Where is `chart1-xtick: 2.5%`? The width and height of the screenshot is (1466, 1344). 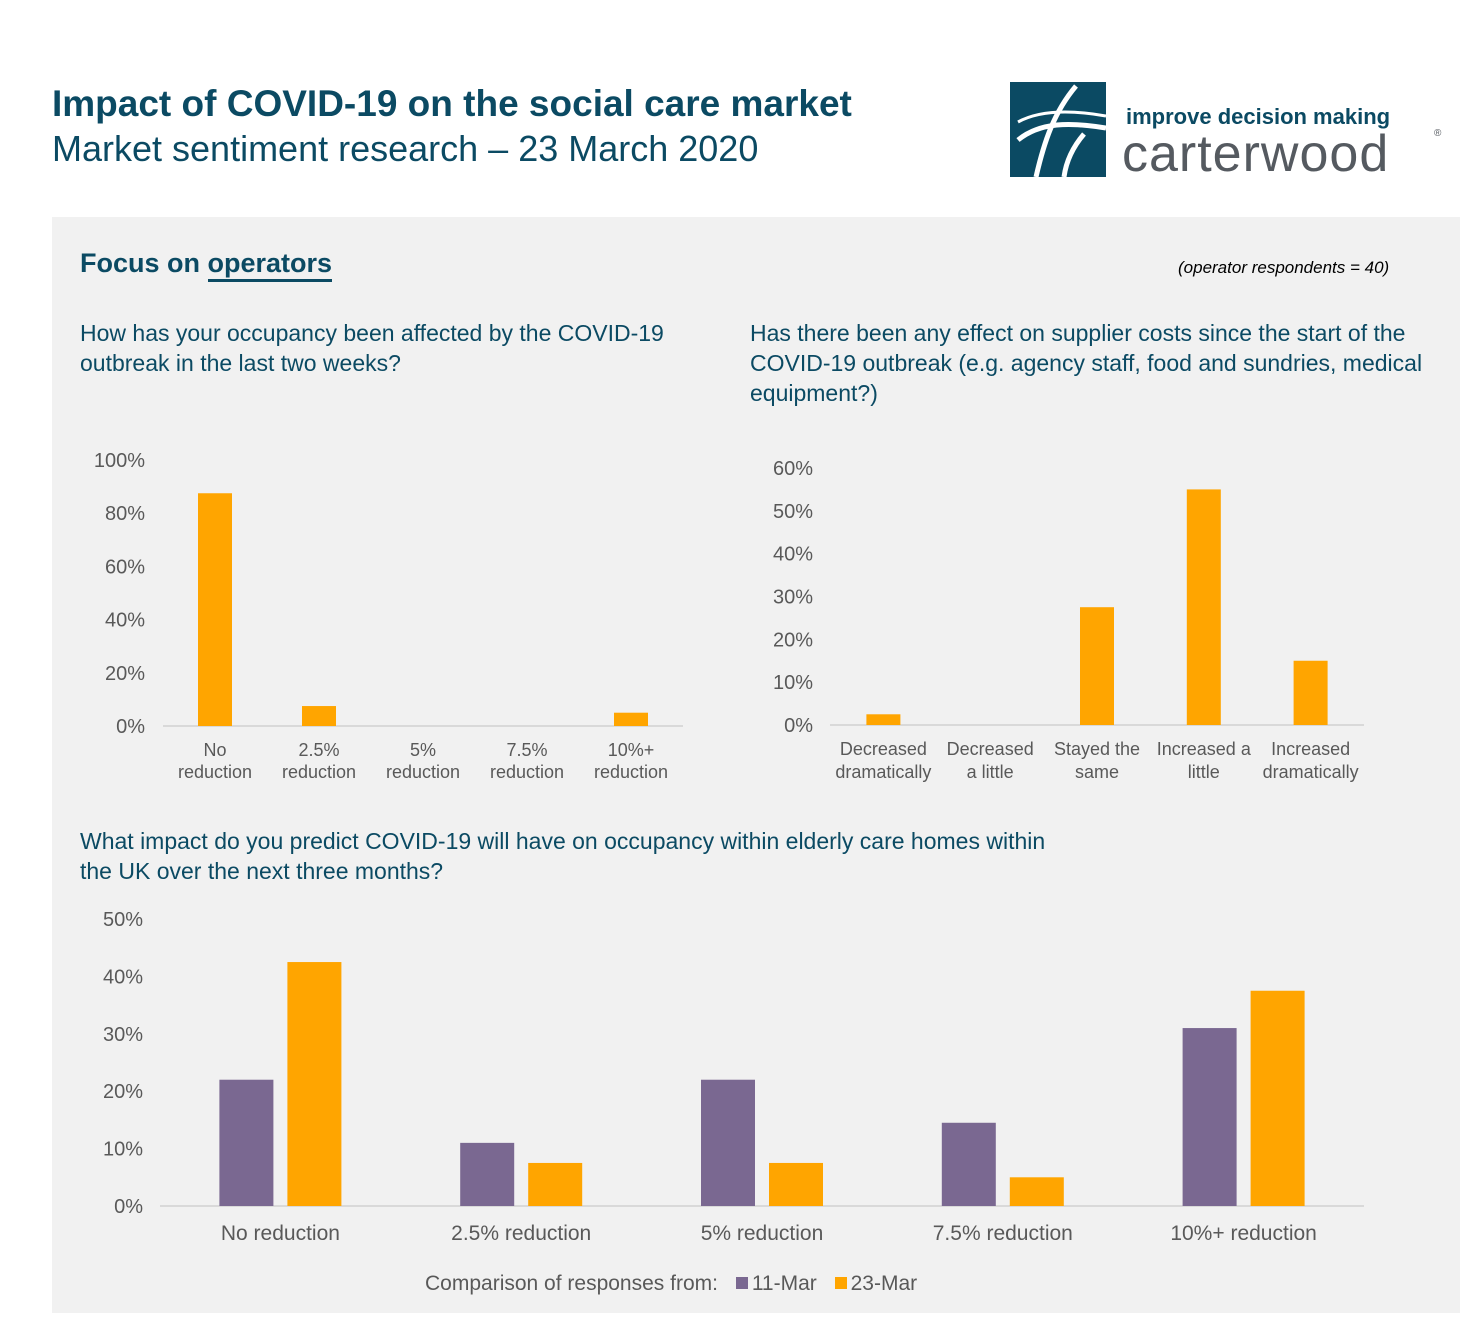 chart1-xtick: 2.5% is located at coordinates (318, 750).